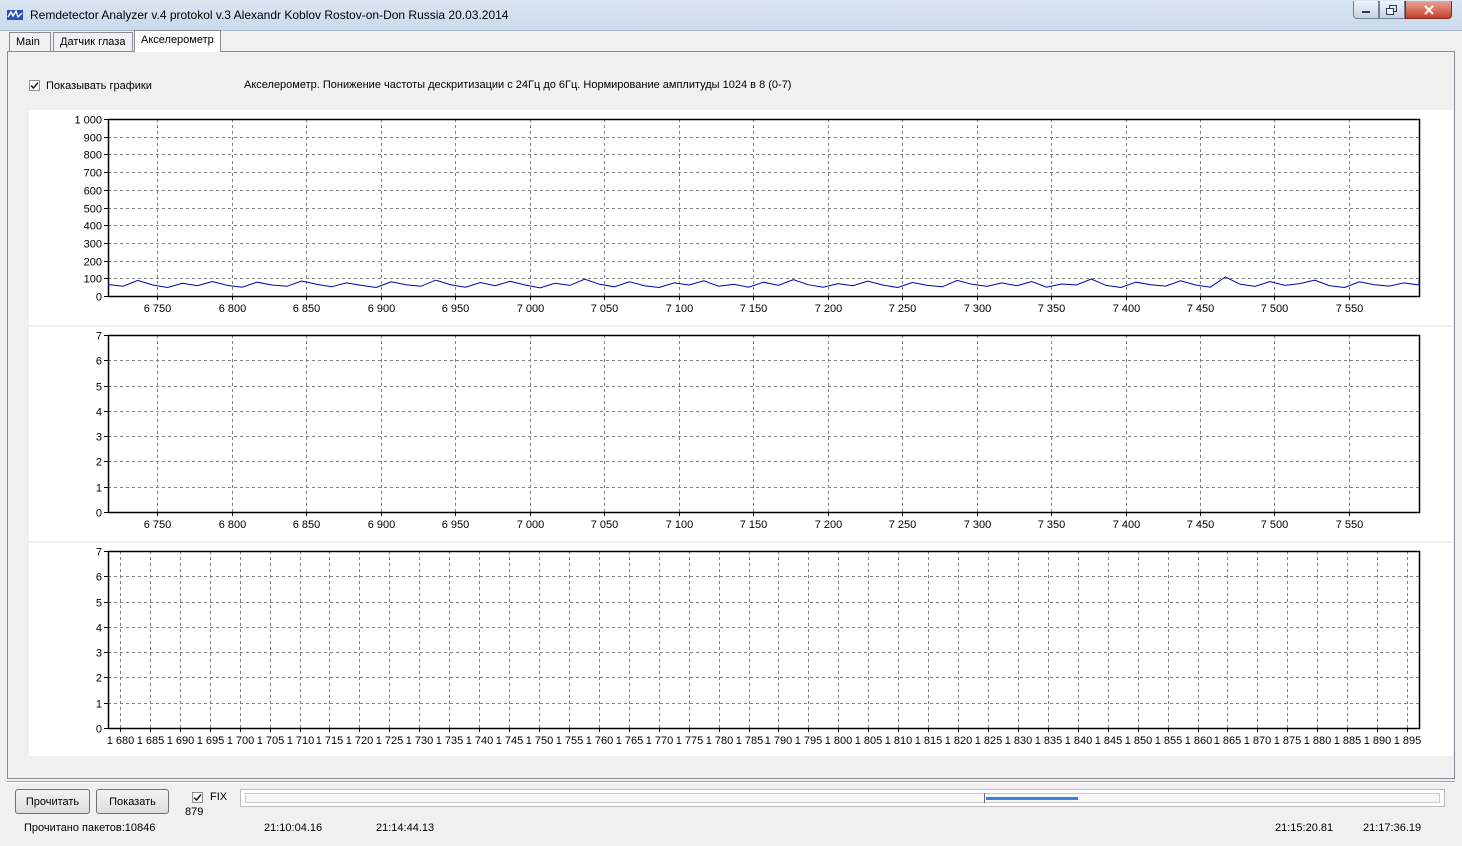 This screenshot has width=1462, height=846. I want to click on packets-read-status: Прочитано пакетов:10846, so click(90, 828).